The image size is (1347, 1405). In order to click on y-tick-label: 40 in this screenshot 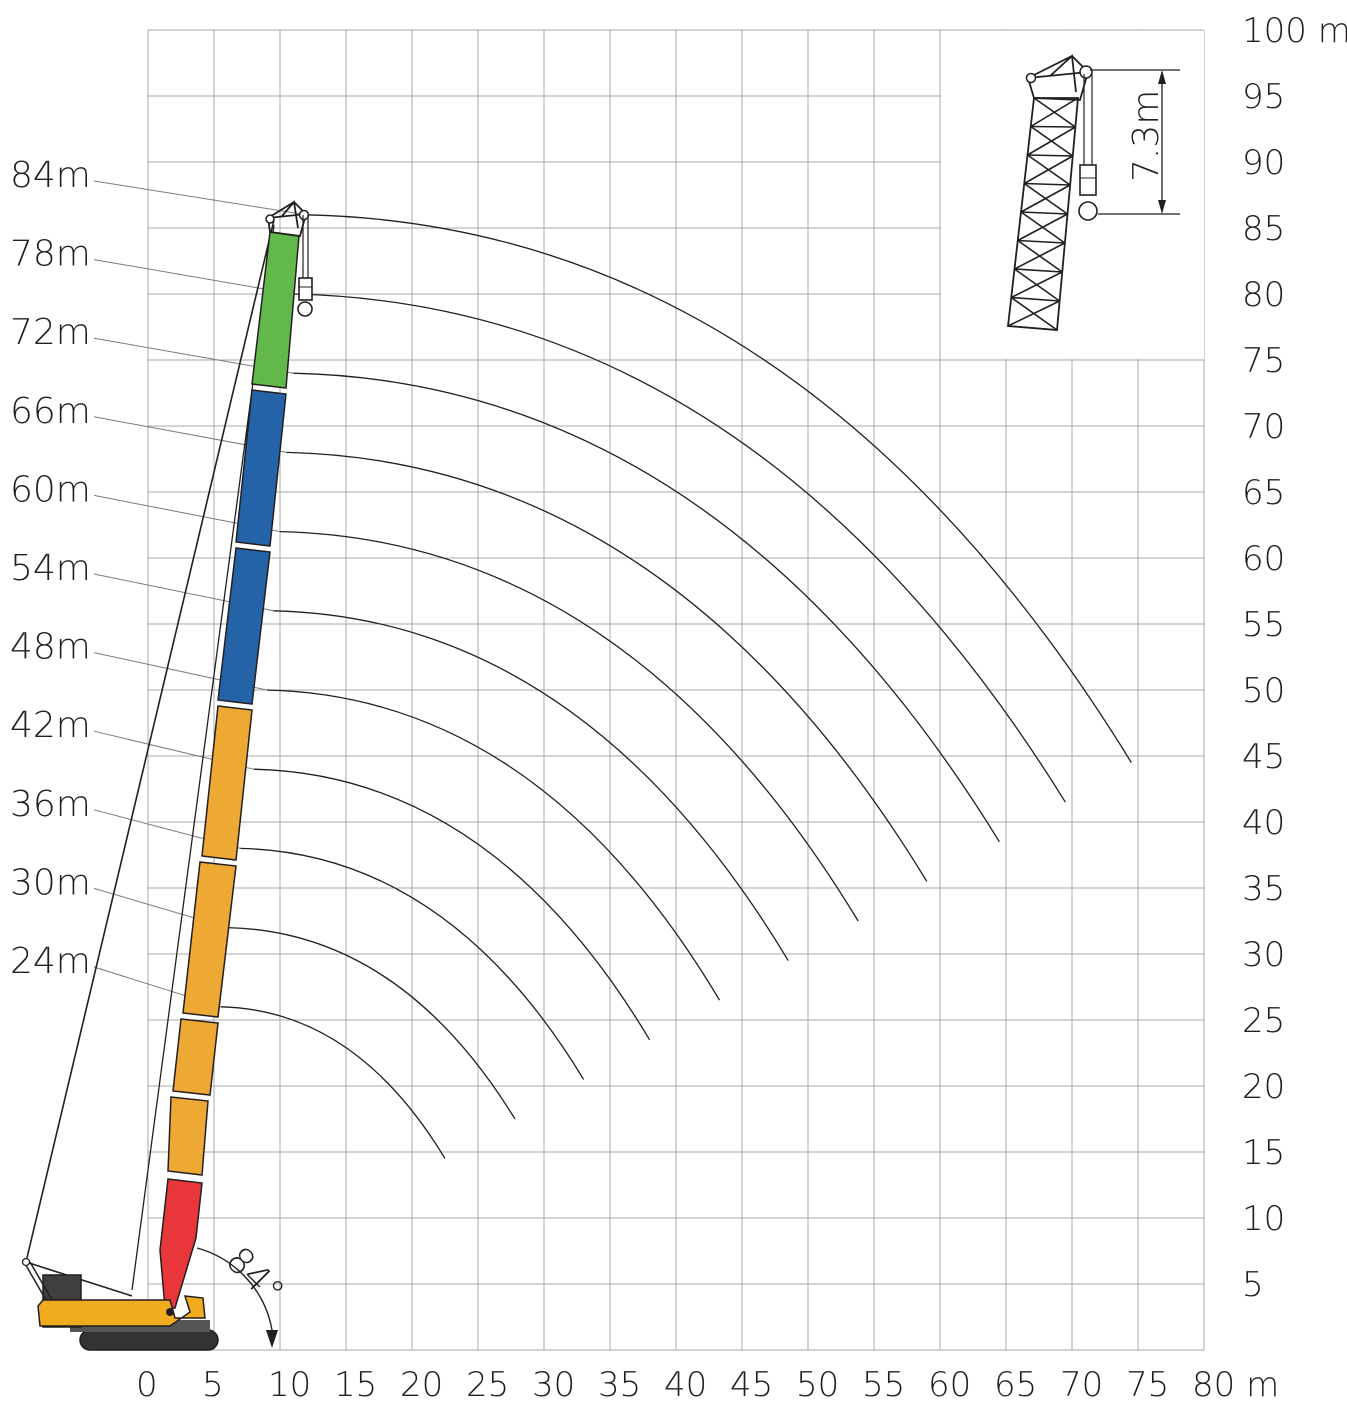, I will do `click(1263, 823)`.